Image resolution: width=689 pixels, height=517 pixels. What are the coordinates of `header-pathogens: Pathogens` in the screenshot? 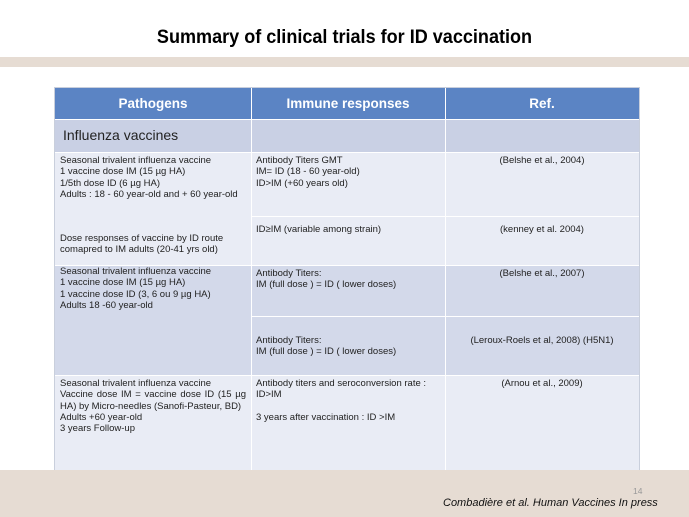 It's located at (153, 103).